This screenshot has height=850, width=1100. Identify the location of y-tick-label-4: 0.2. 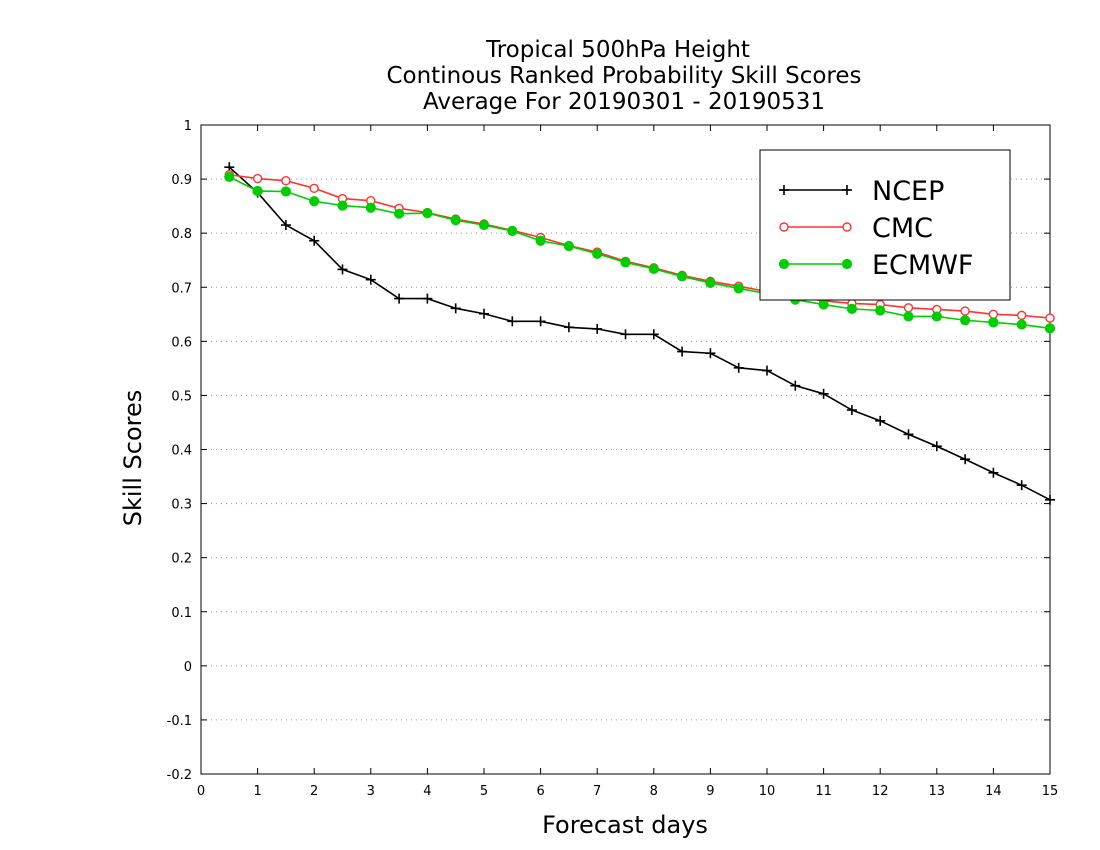
(181, 559).